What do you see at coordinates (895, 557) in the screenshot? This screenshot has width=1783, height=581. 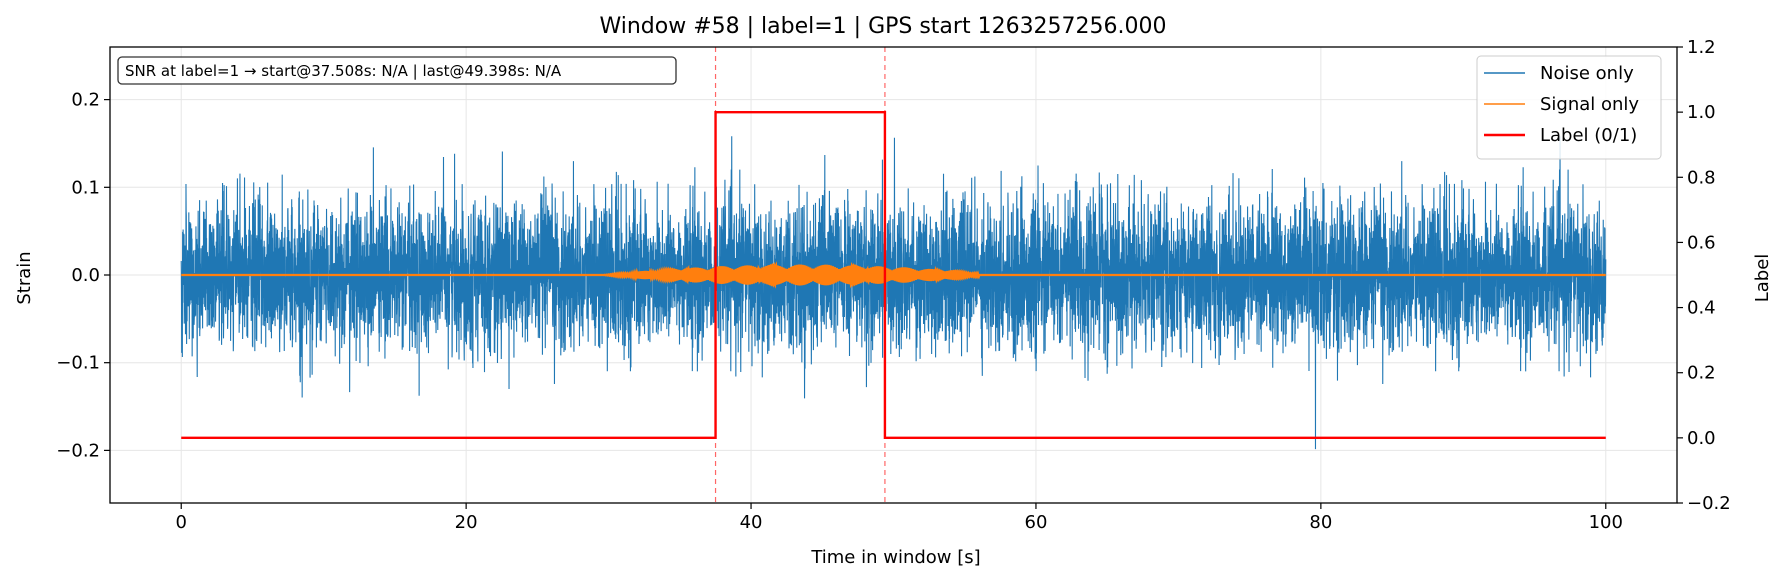 I see `x-axis-label: Time in window [s]` at bounding box center [895, 557].